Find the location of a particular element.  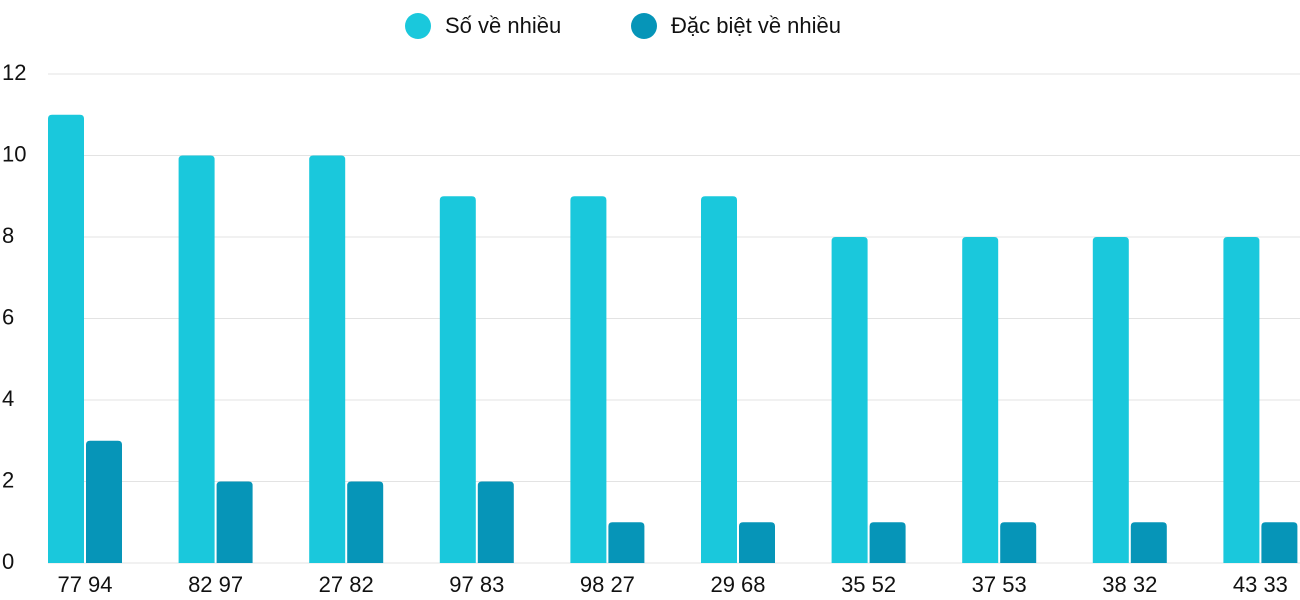

x-tick-label: 98 27 is located at coordinates (607, 584).